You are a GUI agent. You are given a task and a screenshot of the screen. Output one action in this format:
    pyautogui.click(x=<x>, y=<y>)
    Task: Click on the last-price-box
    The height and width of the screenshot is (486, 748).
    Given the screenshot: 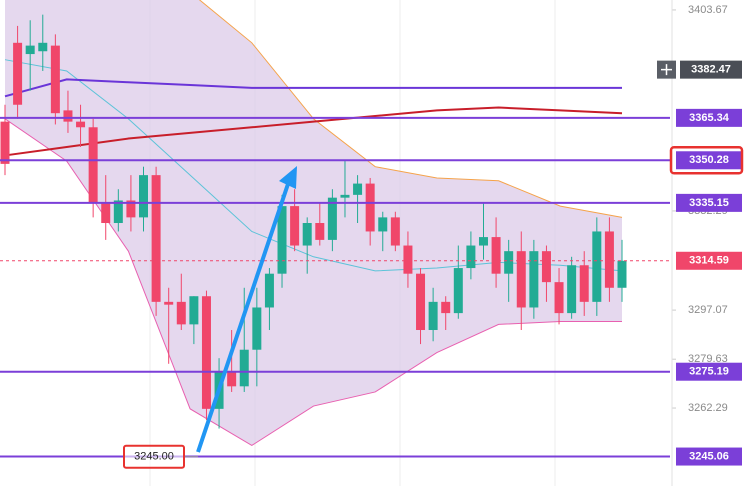 What is the action you would take?
    pyautogui.click(x=709, y=260)
    